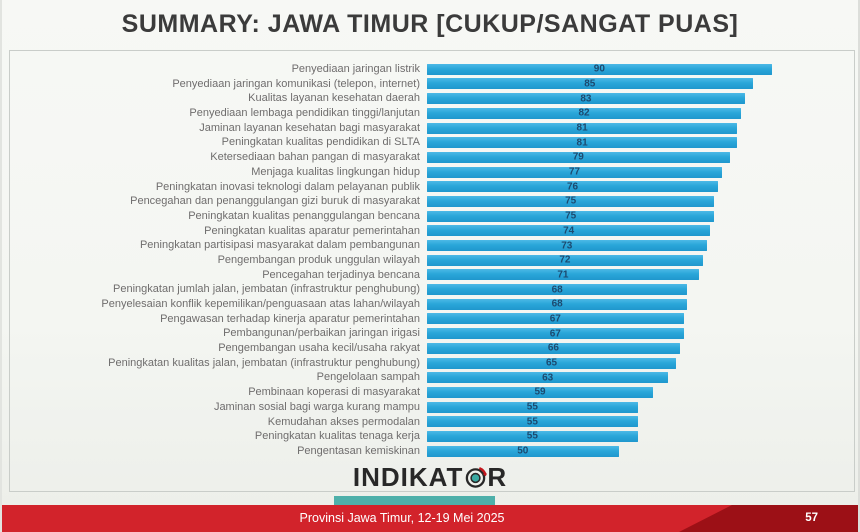 The image size is (860, 532). I want to click on category-label: Penyediaan jaringan listrik, so click(355, 69).